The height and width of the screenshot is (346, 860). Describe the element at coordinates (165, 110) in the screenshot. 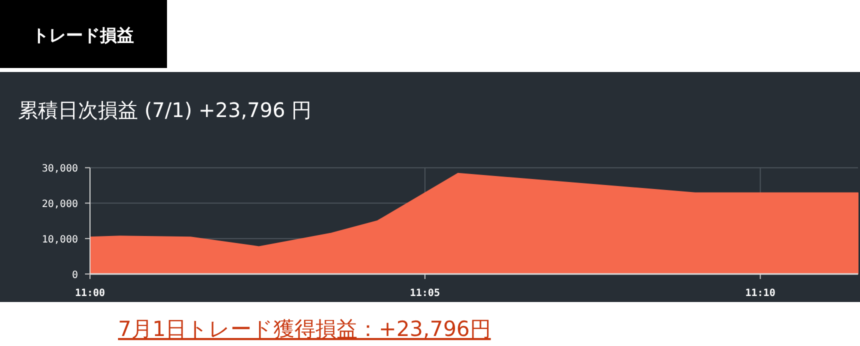

I see `chart-subtitle: 累積日次損益 (7/1) +23,796 円` at that location.